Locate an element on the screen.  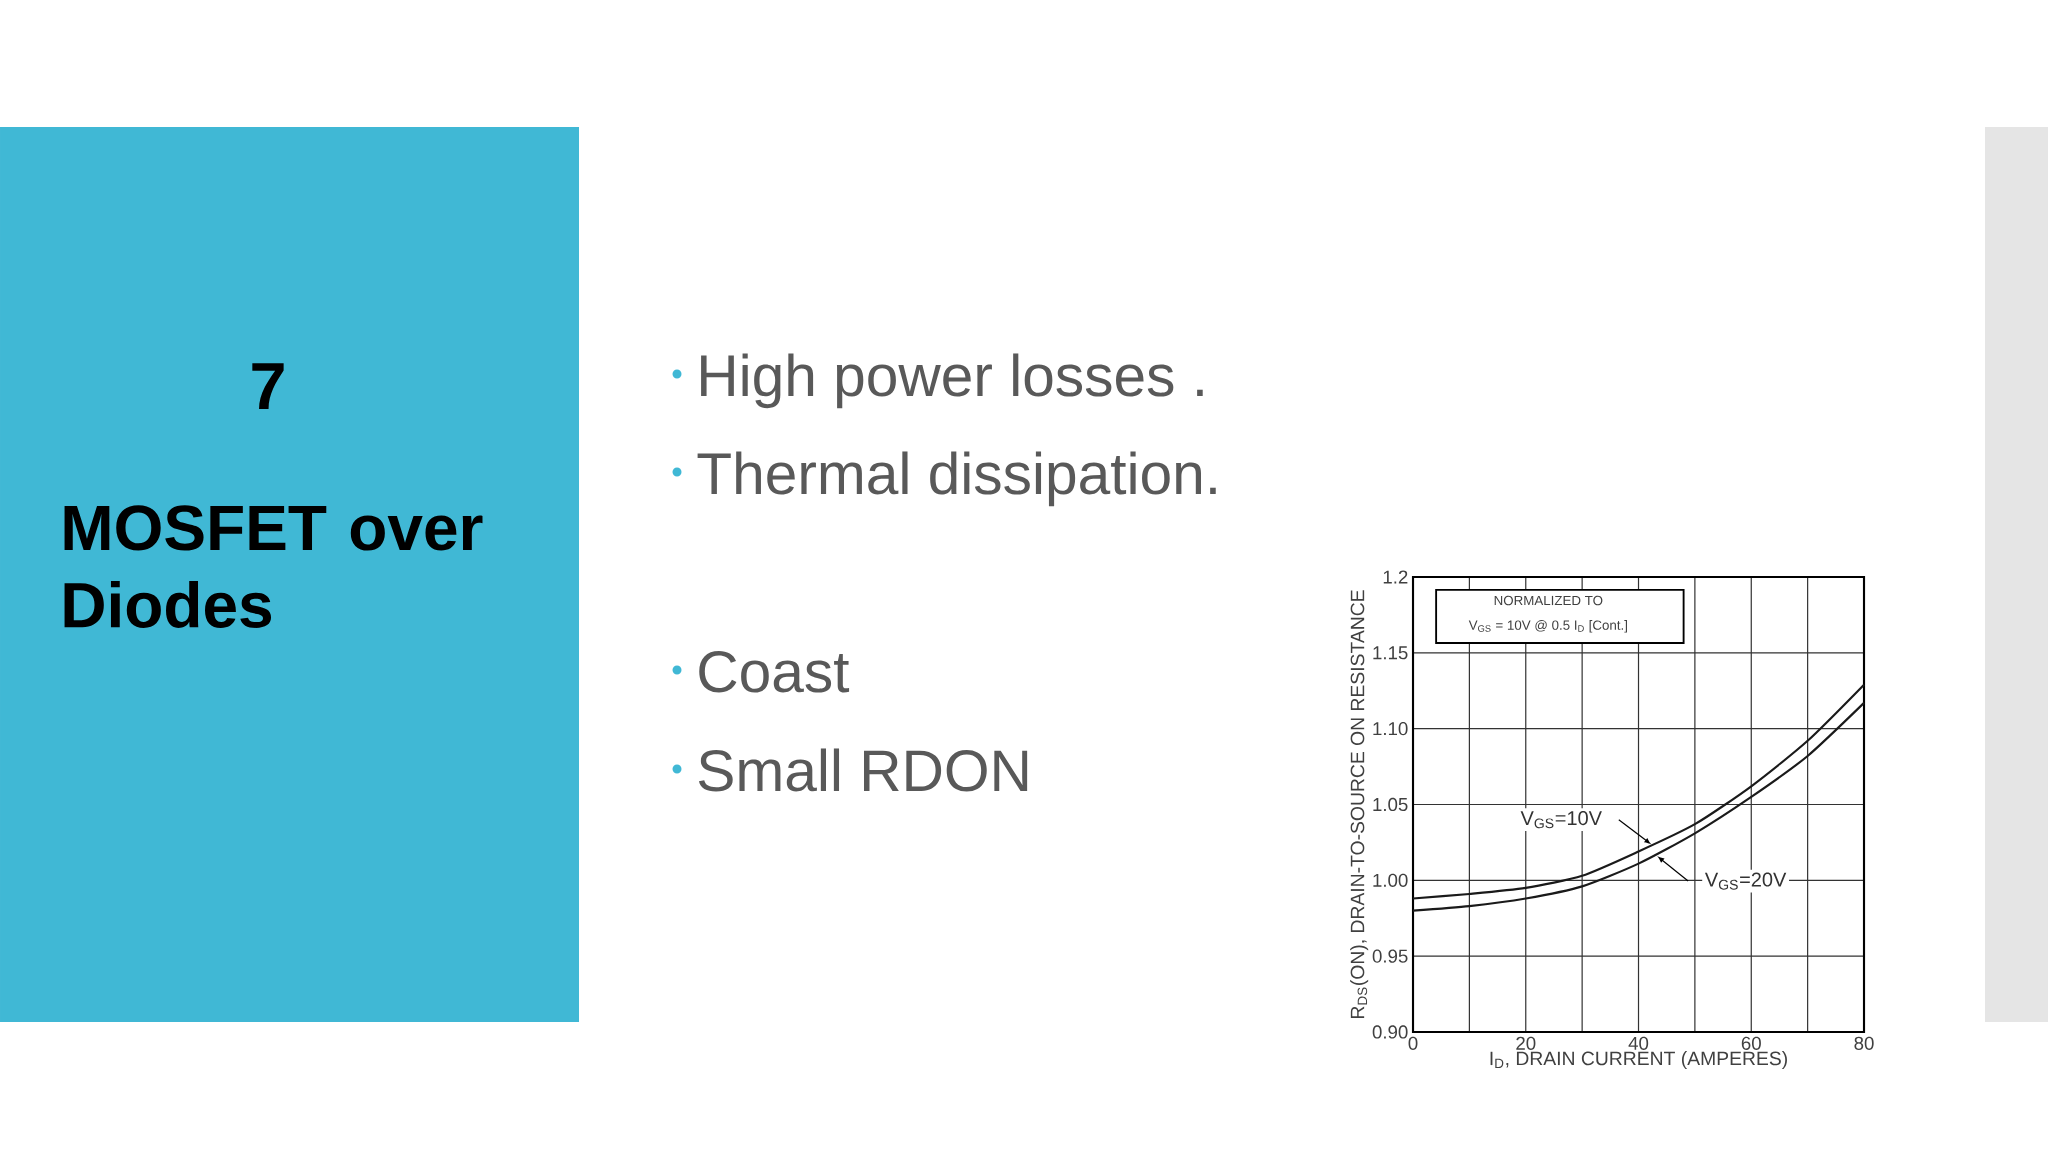
annotation: V$_{GS}$ = 10V @ 0.5 I$_{D}$ [Cont.] is located at coordinates (1547, 626).